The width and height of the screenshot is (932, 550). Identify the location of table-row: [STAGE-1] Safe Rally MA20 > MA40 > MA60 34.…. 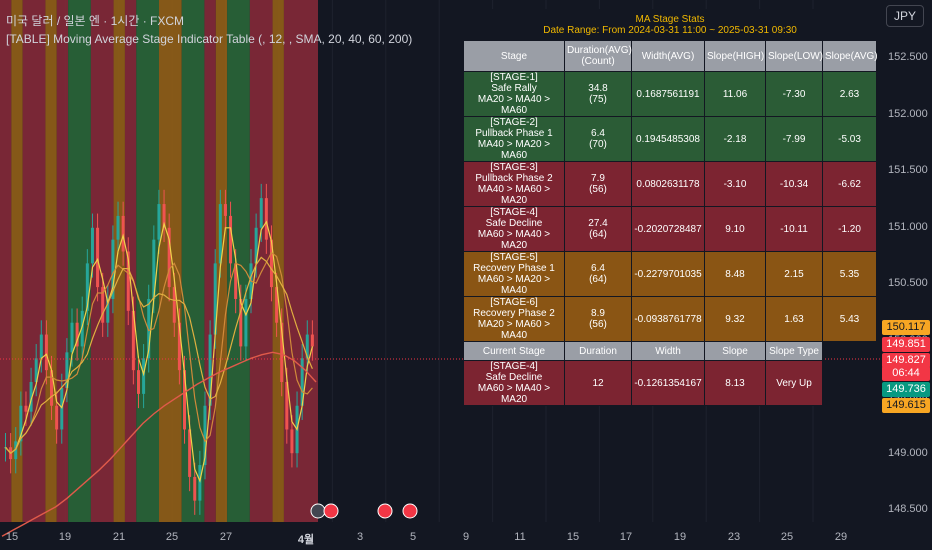
(670, 94).